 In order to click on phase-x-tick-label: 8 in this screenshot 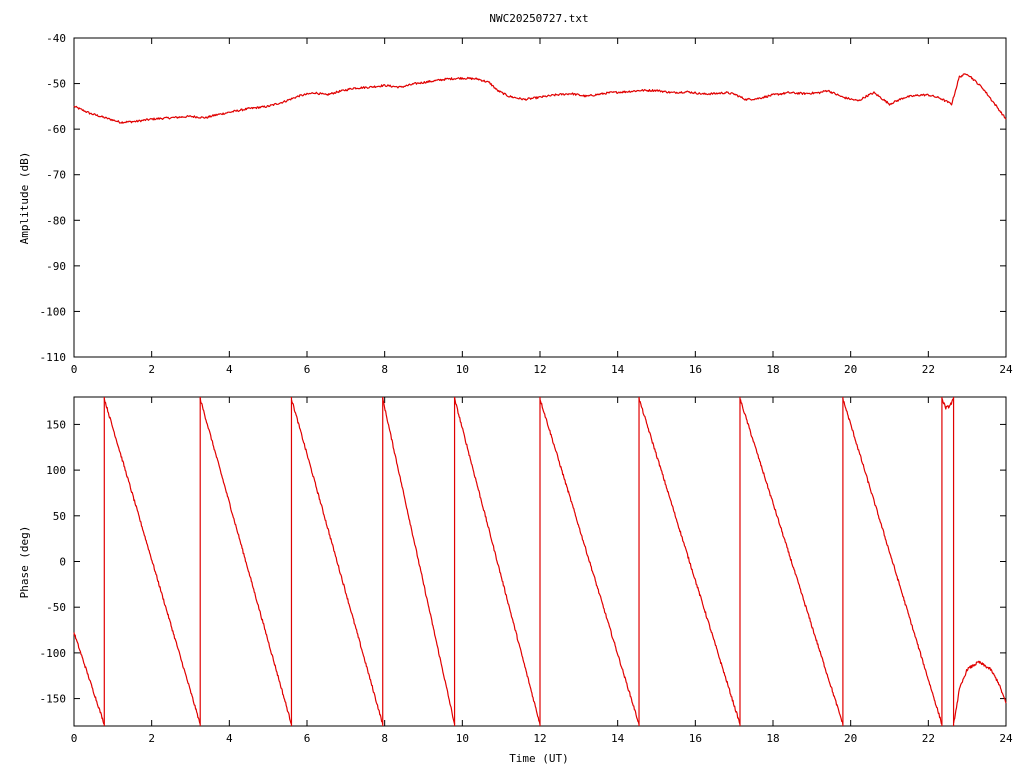, I will do `click(384, 738)`.